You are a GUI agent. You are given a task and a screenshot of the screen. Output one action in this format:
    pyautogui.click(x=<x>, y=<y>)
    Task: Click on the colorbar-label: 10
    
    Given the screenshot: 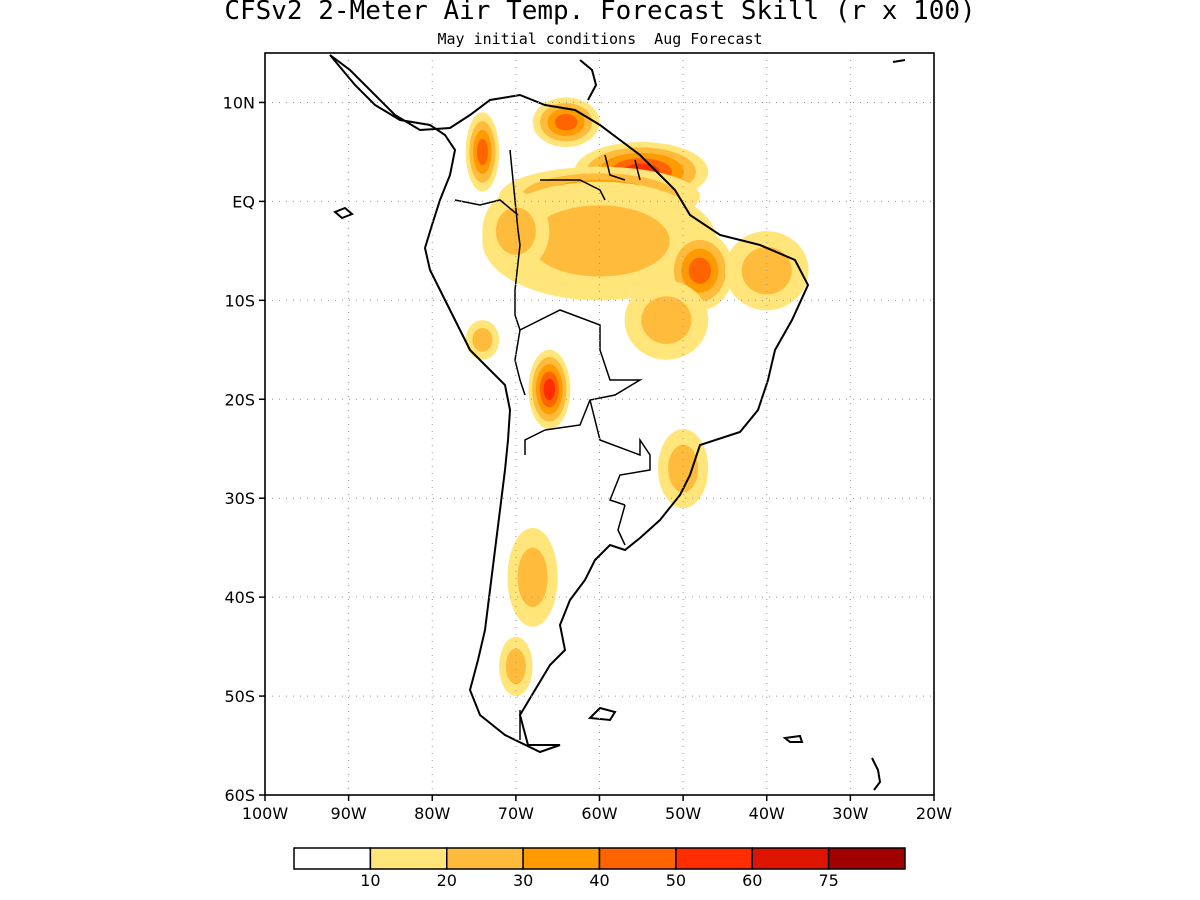 What is the action you would take?
    pyautogui.click(x=370, y=880)
    